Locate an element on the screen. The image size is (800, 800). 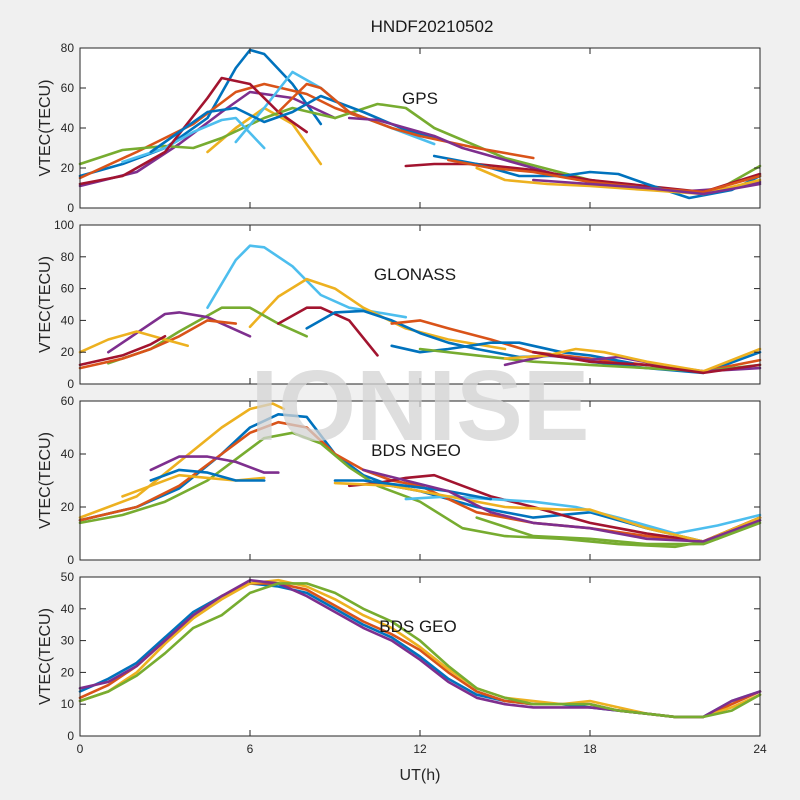
glonass-y-tick-label: 80 is located at coordinates (68, 257).